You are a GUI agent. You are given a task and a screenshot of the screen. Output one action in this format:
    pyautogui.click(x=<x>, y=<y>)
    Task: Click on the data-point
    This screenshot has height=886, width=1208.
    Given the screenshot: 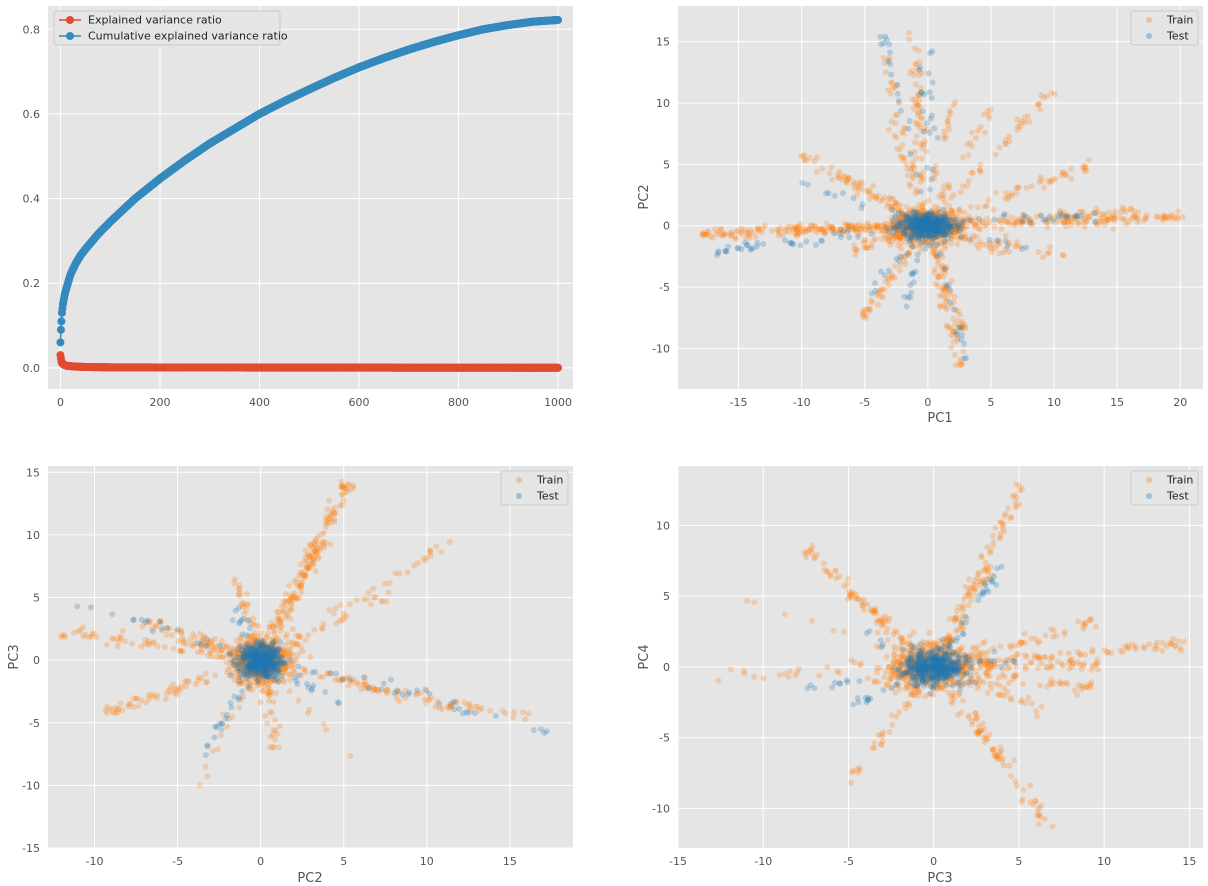 What is the action you would take?
    pyautogui.click(x=61, y=321)
    